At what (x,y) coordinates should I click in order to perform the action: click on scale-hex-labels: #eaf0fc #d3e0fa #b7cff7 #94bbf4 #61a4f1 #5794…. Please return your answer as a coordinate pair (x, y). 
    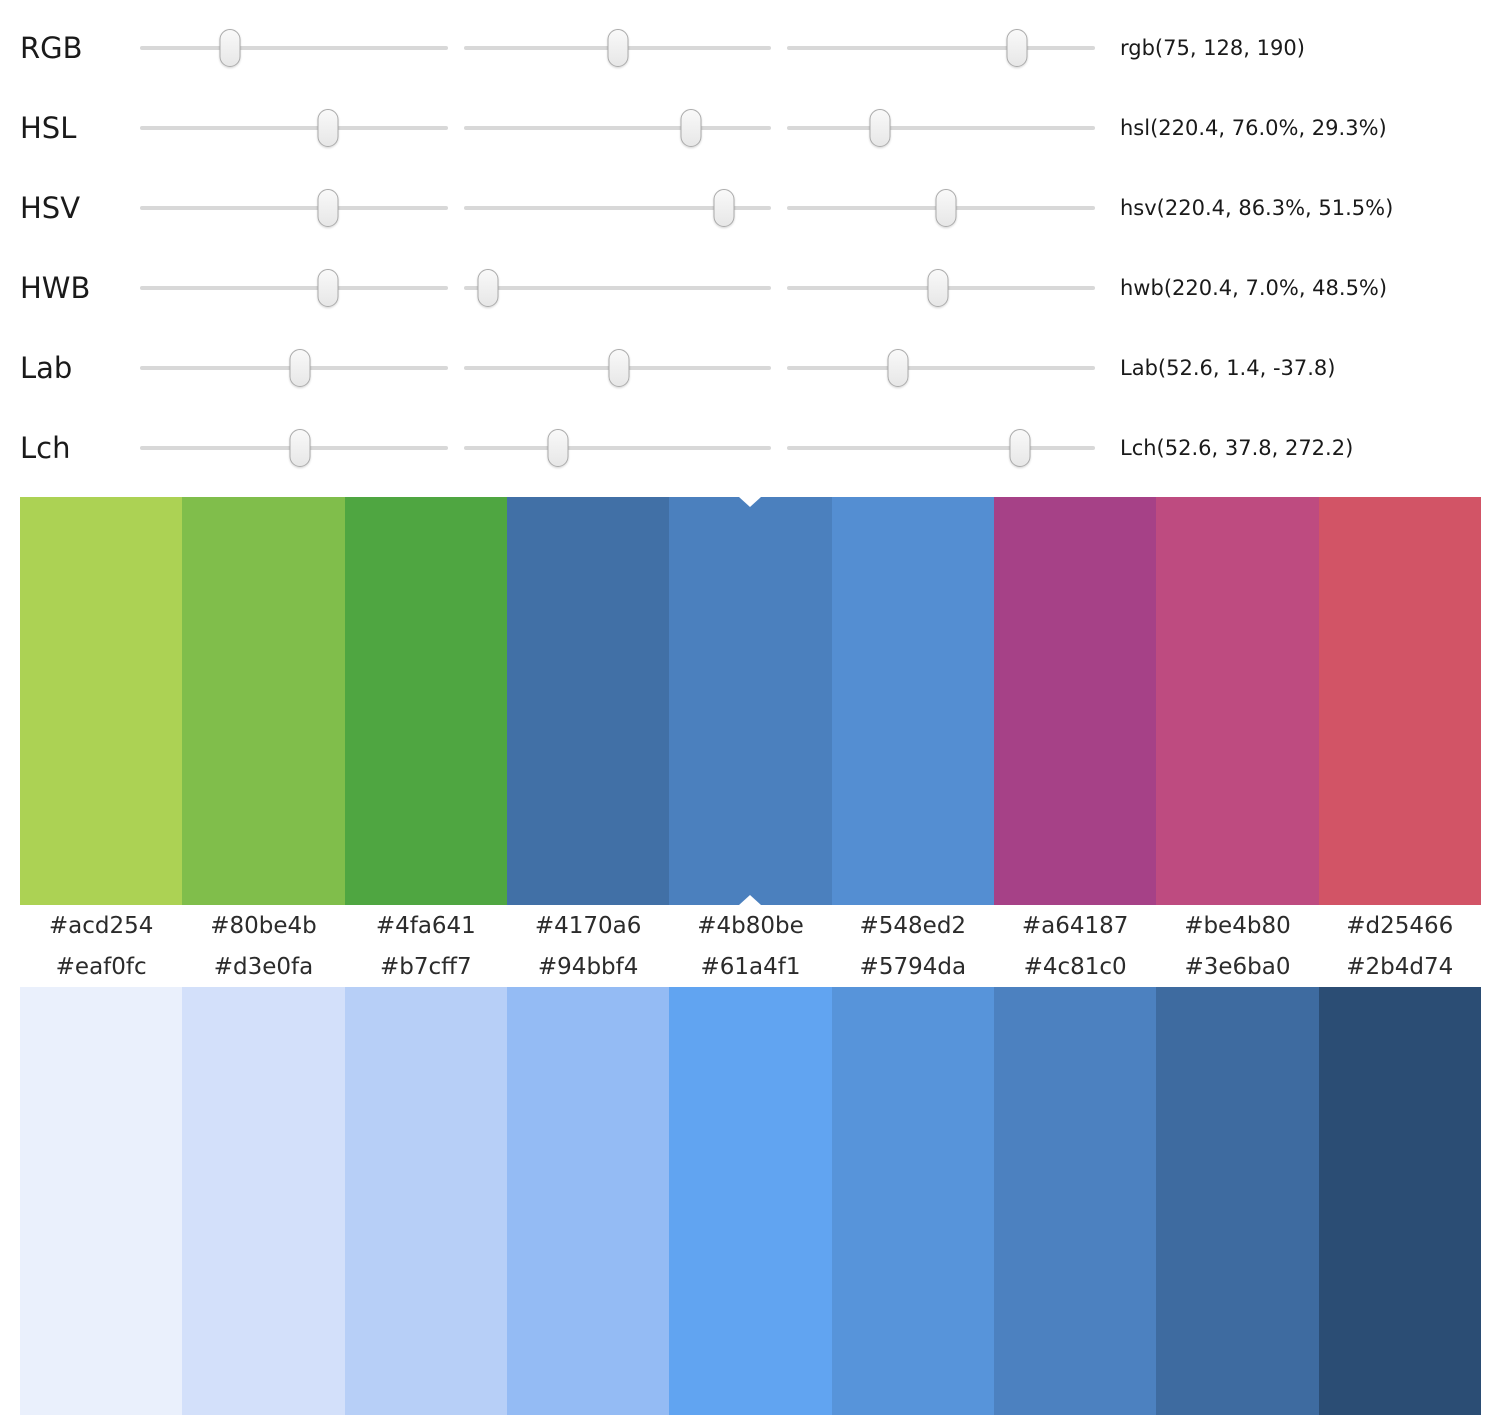
    Looking at the image, I should click on (750, 966).